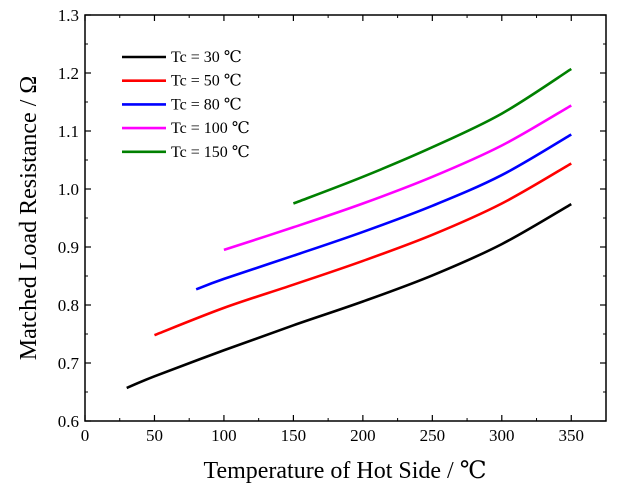 The width and height of the screenshot is (618, 491). I want to click on legend-label: Tc = 30 ℃, so click(206, 57).